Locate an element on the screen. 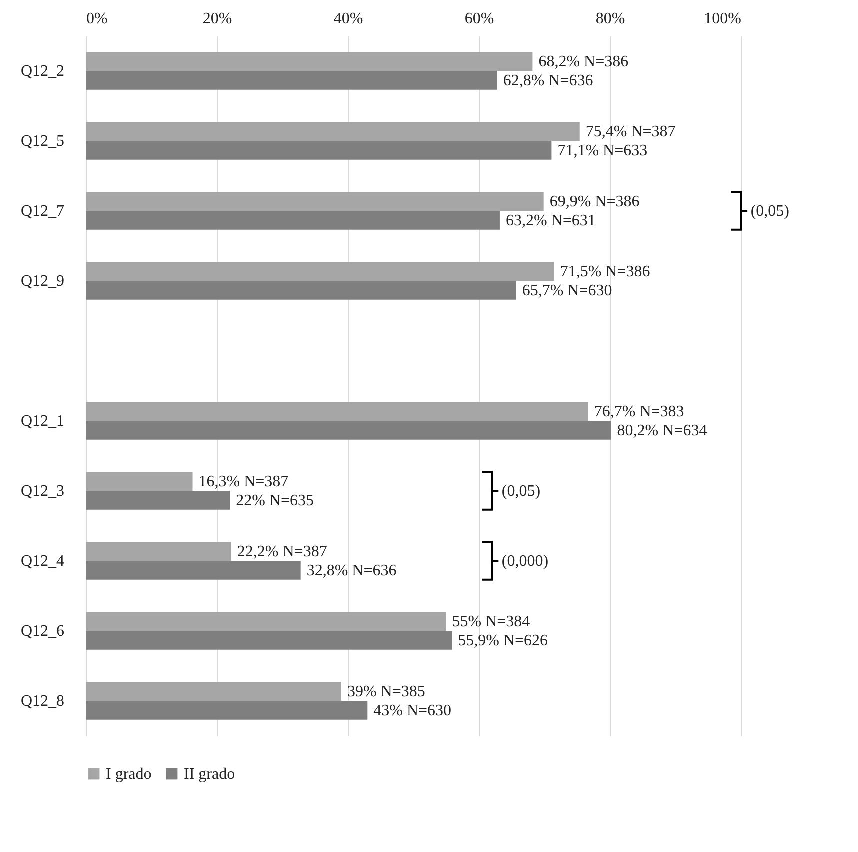 This screenshot has height=852, width=858. x-tick-label: 80% is located at coordinates (611, 19).